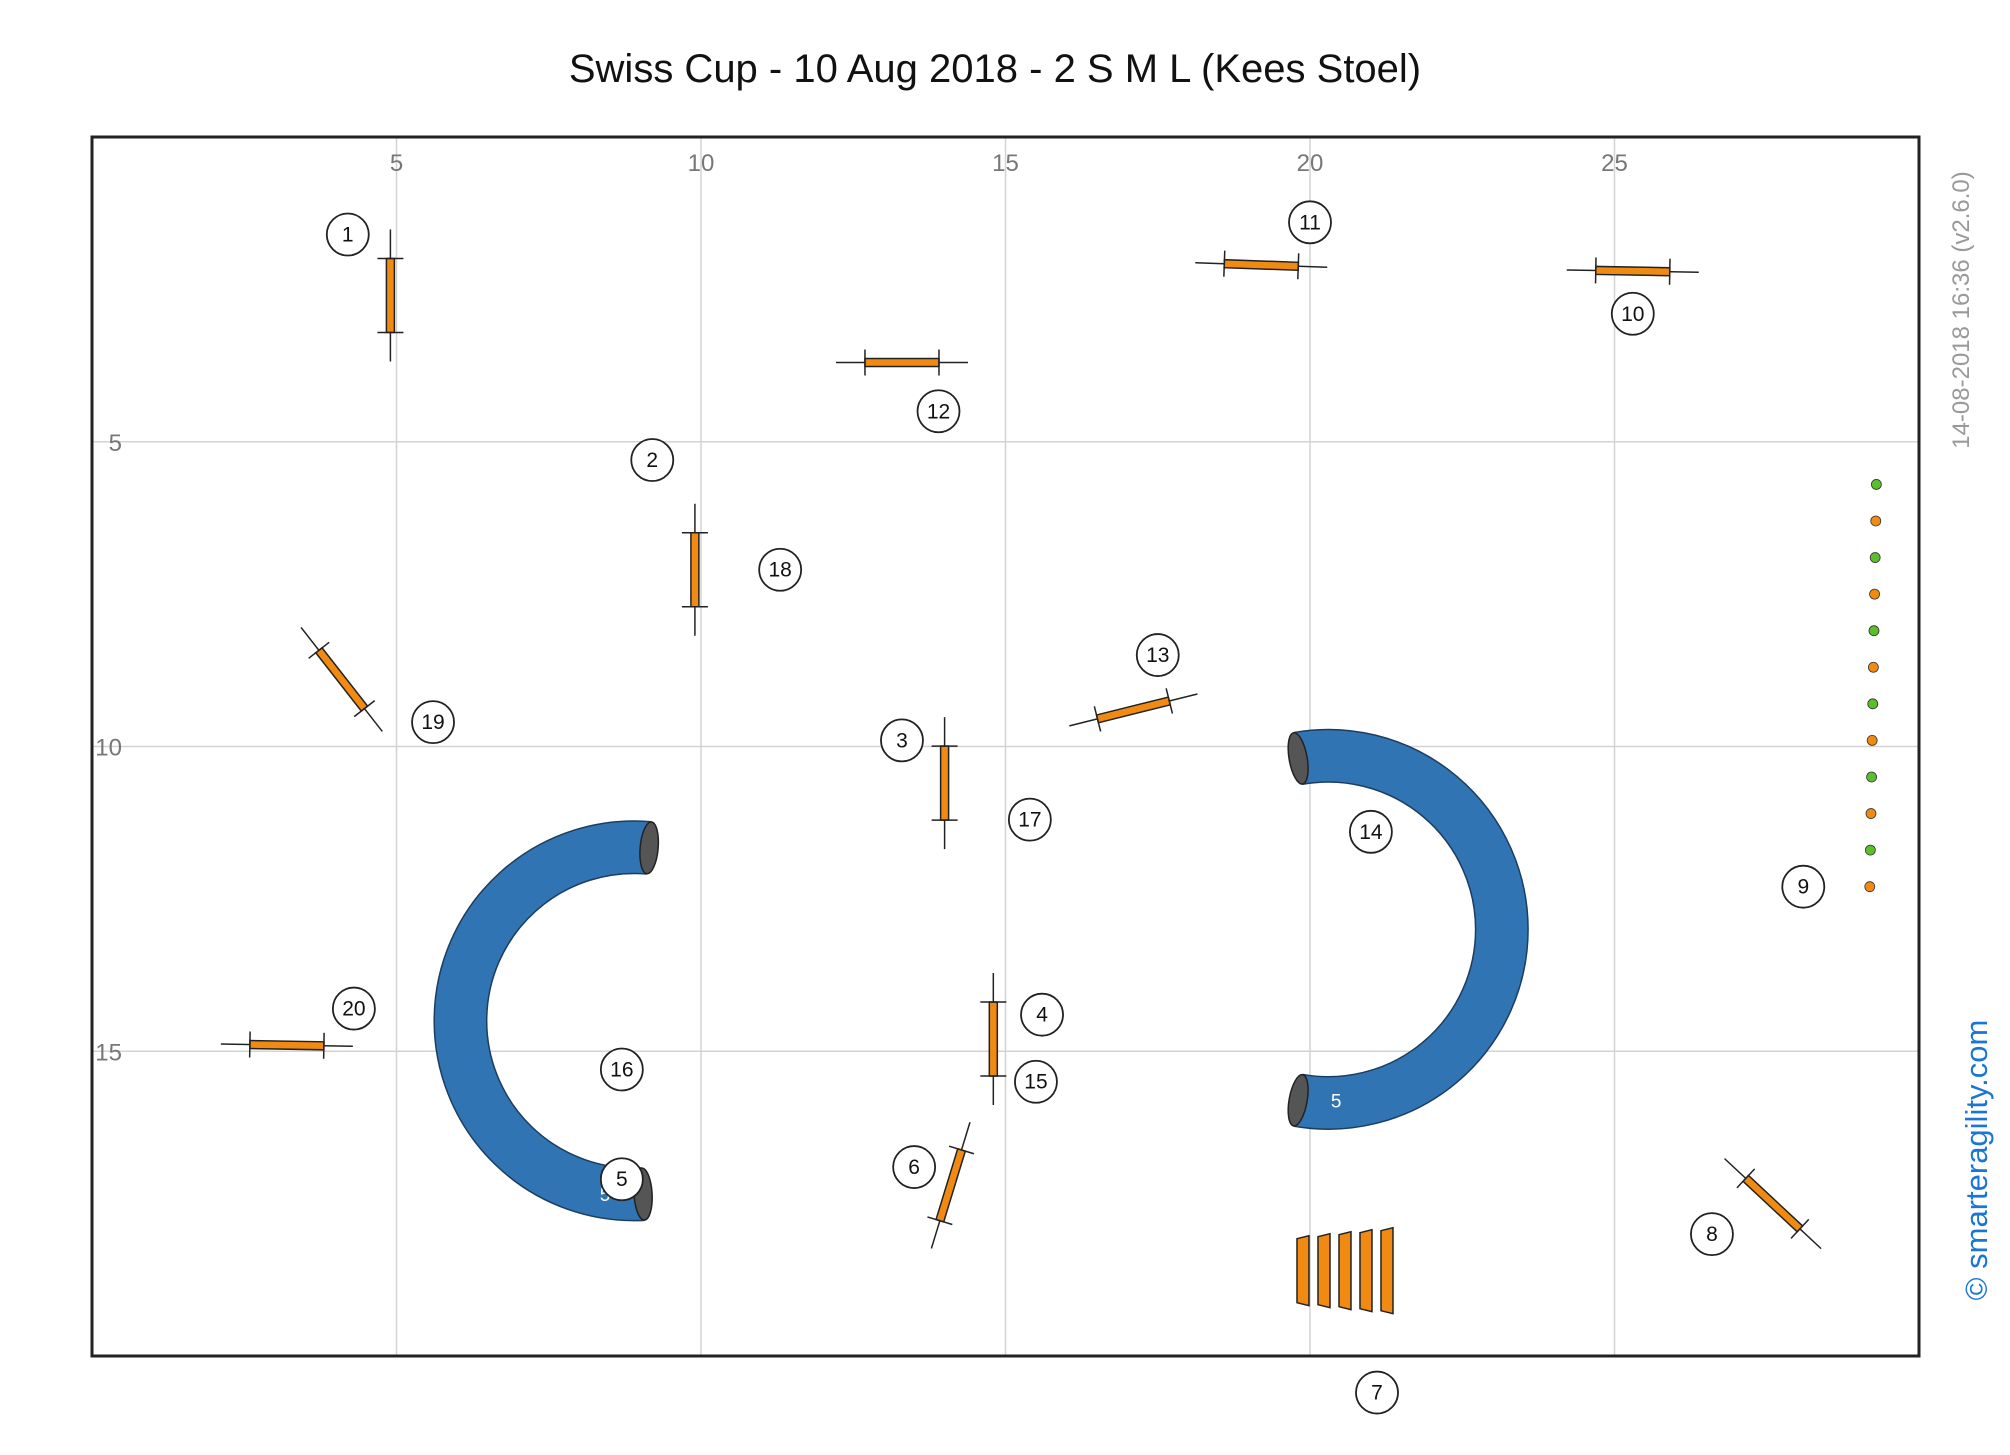 The width and height of the screenshot is (2010, 1455). Describe the element at coordinates (1310, 163) in the screenshot. I see `x-tick-label: 20` at that location.